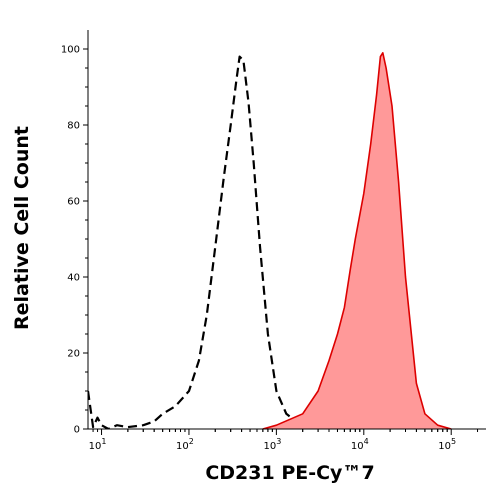  What do you see at coordinates (73, 354) in the screenshot?
I see `y-tick-label: 20` at bounding box center [73, 354].